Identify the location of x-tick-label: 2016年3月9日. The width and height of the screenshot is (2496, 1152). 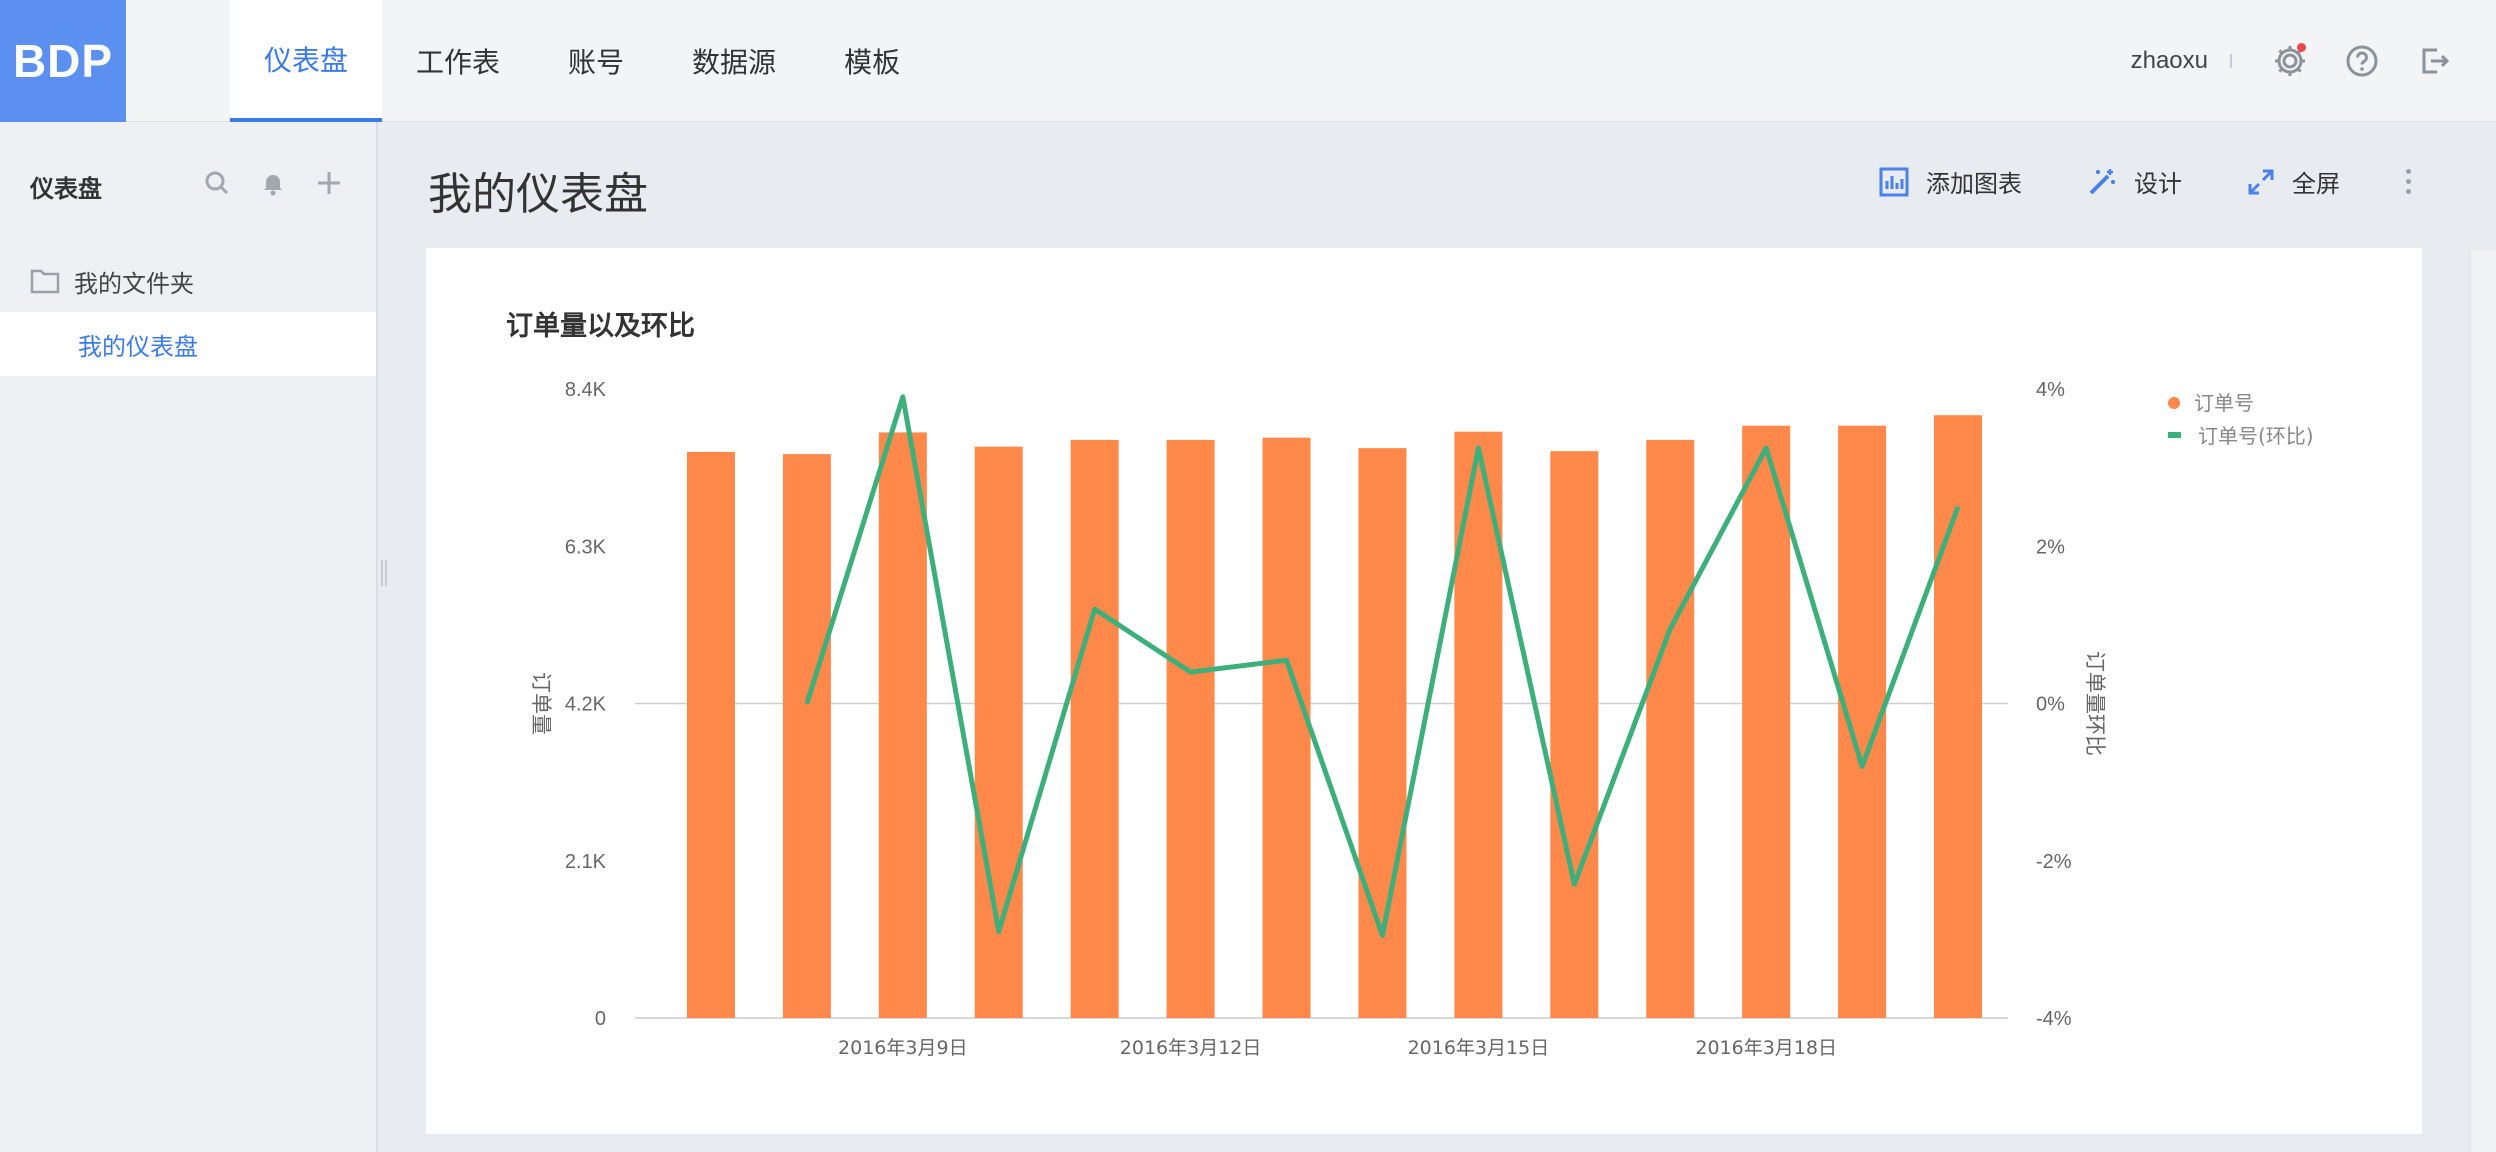
(903, 1048).